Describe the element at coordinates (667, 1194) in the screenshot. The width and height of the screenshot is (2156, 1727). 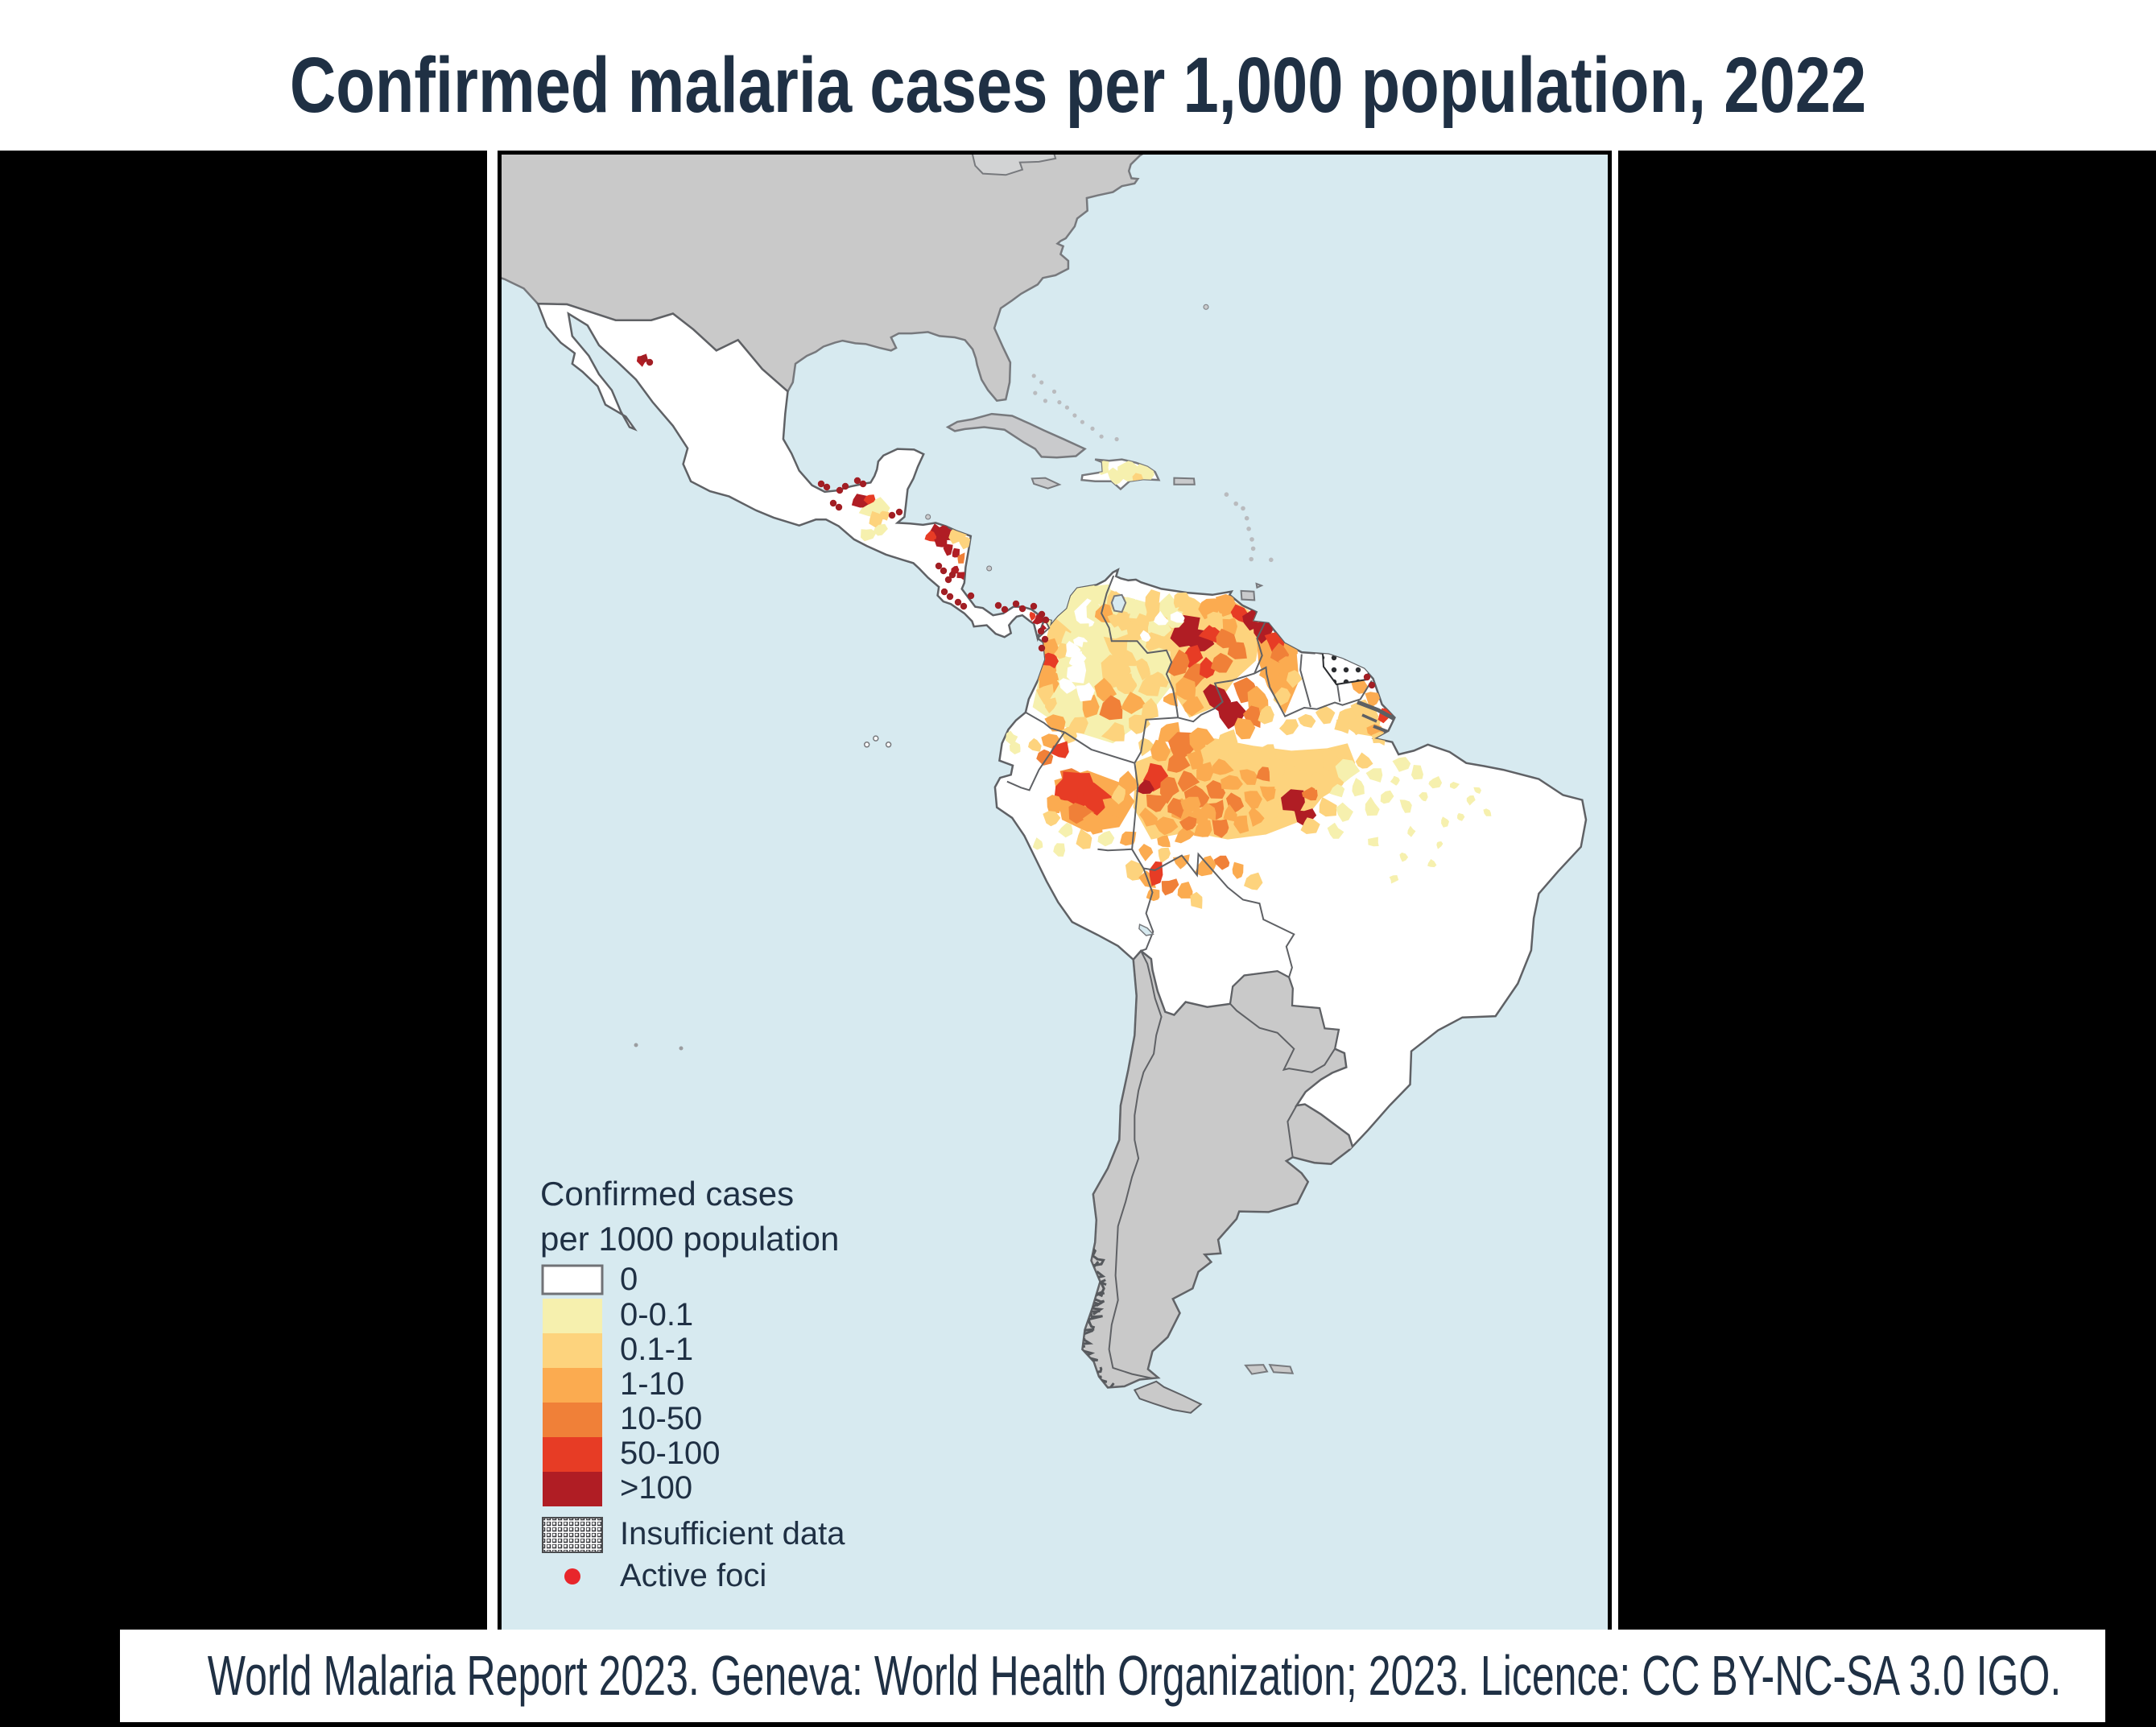
I see `svg-text: Confirmed cases` at that location.